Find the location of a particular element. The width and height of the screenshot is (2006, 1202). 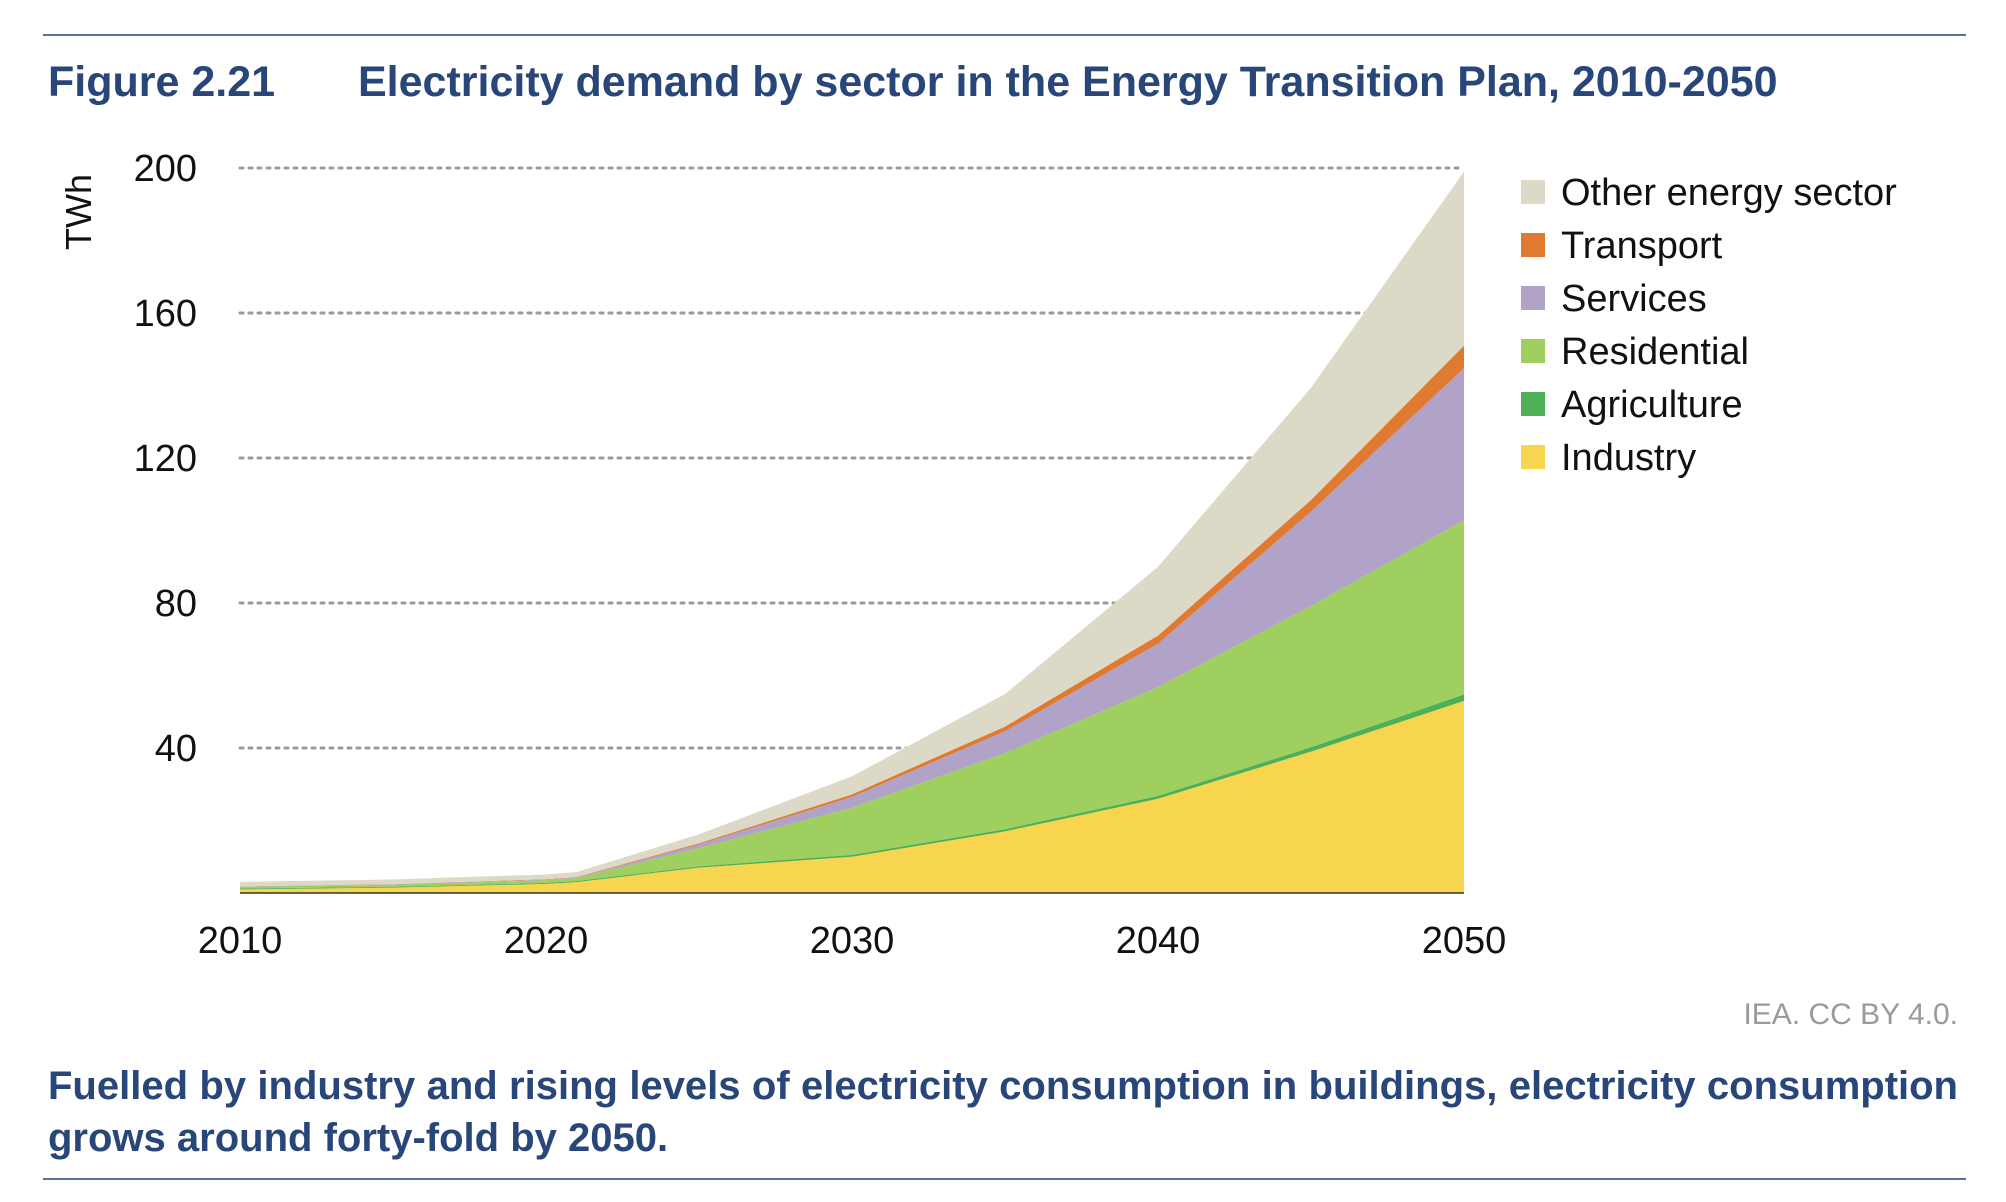

y-axis-label: TWh is located at coordinates (78, 212).